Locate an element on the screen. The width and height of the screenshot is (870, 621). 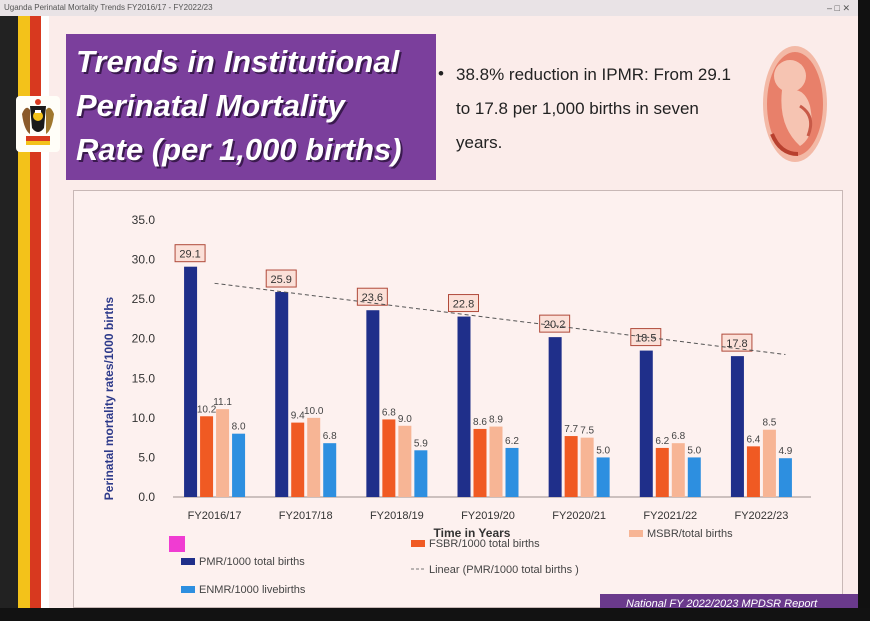
legend-label-3: ENMR/1000 livebirths is located at coordinates (252, 590).